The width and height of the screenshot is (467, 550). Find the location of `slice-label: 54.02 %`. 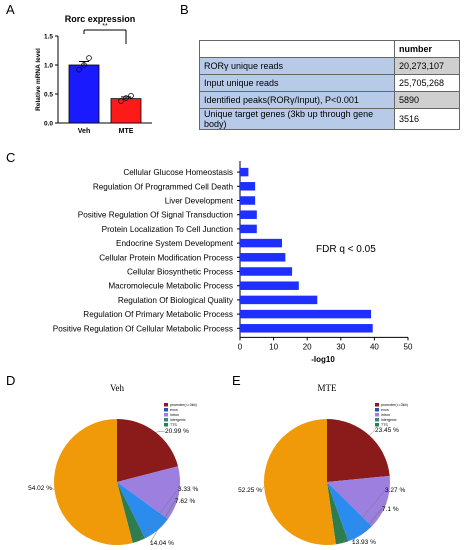

slice-label: 54.02 % is located at coordinates (40, 488).